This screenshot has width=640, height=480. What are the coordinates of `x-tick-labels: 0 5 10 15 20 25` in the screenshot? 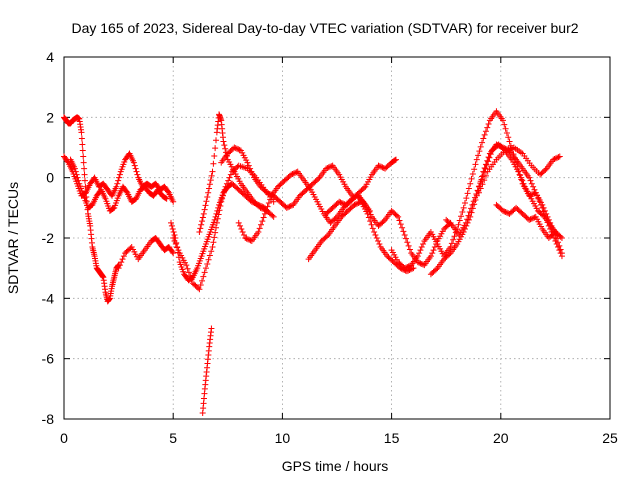 It's located at (339, 438).